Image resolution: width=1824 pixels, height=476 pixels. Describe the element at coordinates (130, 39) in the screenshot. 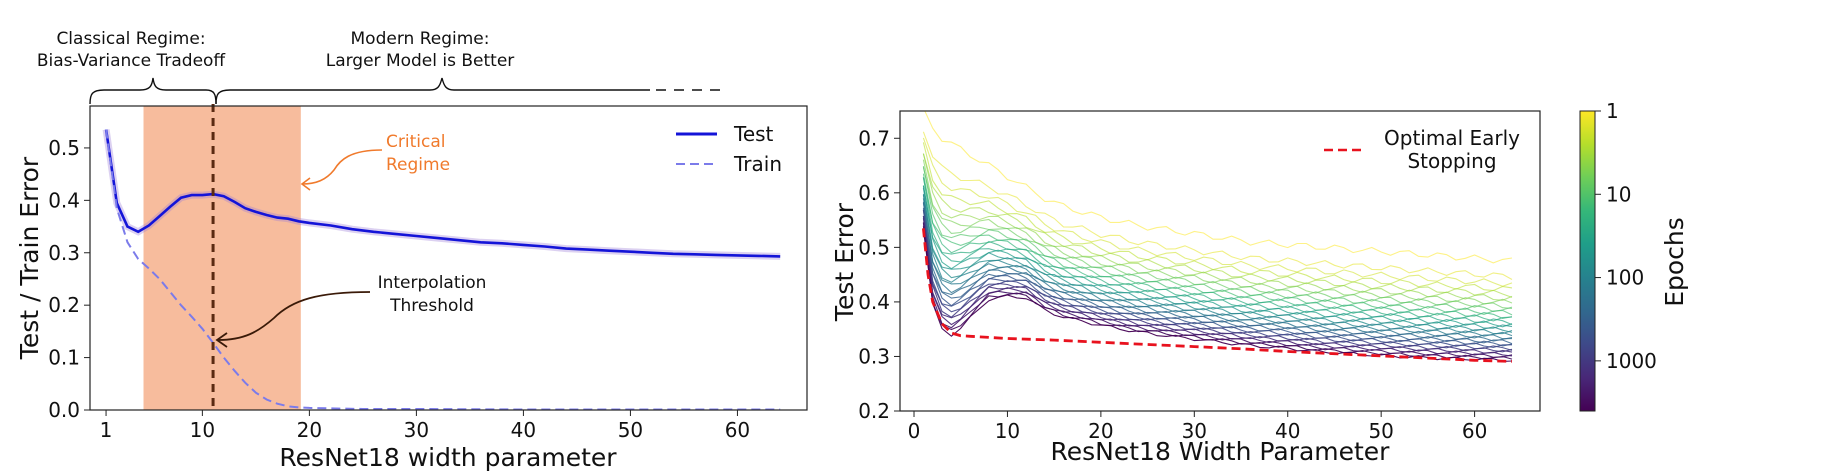

I see `classical-regime-line1: Classical Regime:` at that location.